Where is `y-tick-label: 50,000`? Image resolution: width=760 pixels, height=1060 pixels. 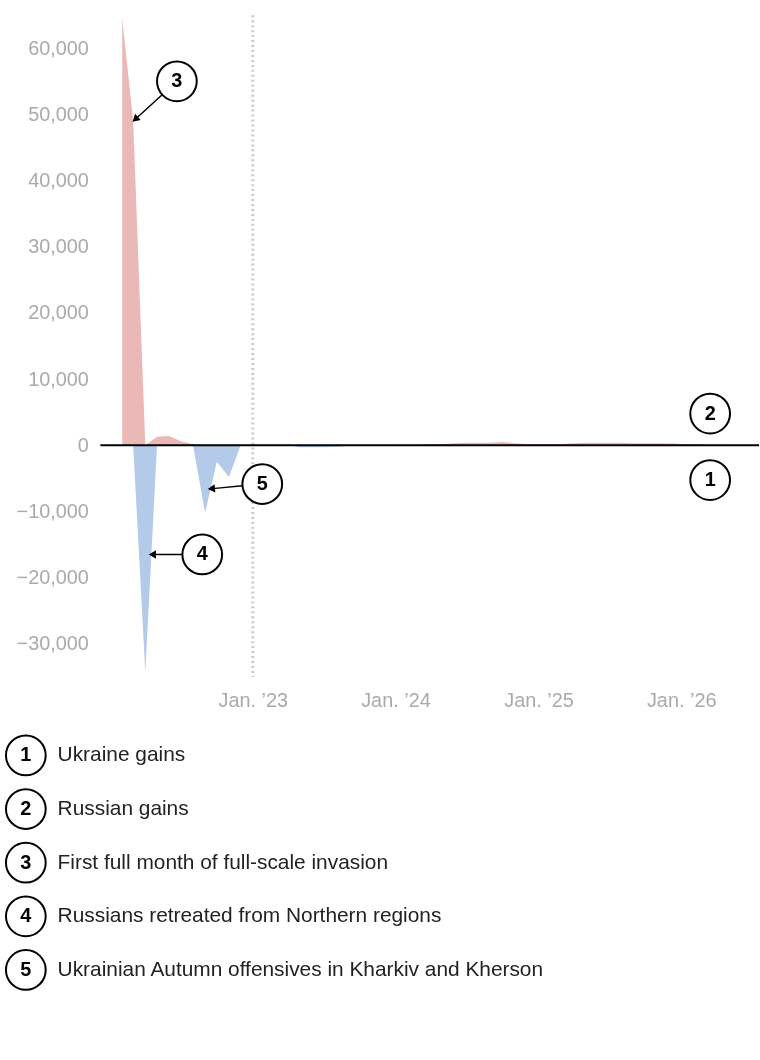
y-tick-label: 50,000 is located at coordinates (58, 113).